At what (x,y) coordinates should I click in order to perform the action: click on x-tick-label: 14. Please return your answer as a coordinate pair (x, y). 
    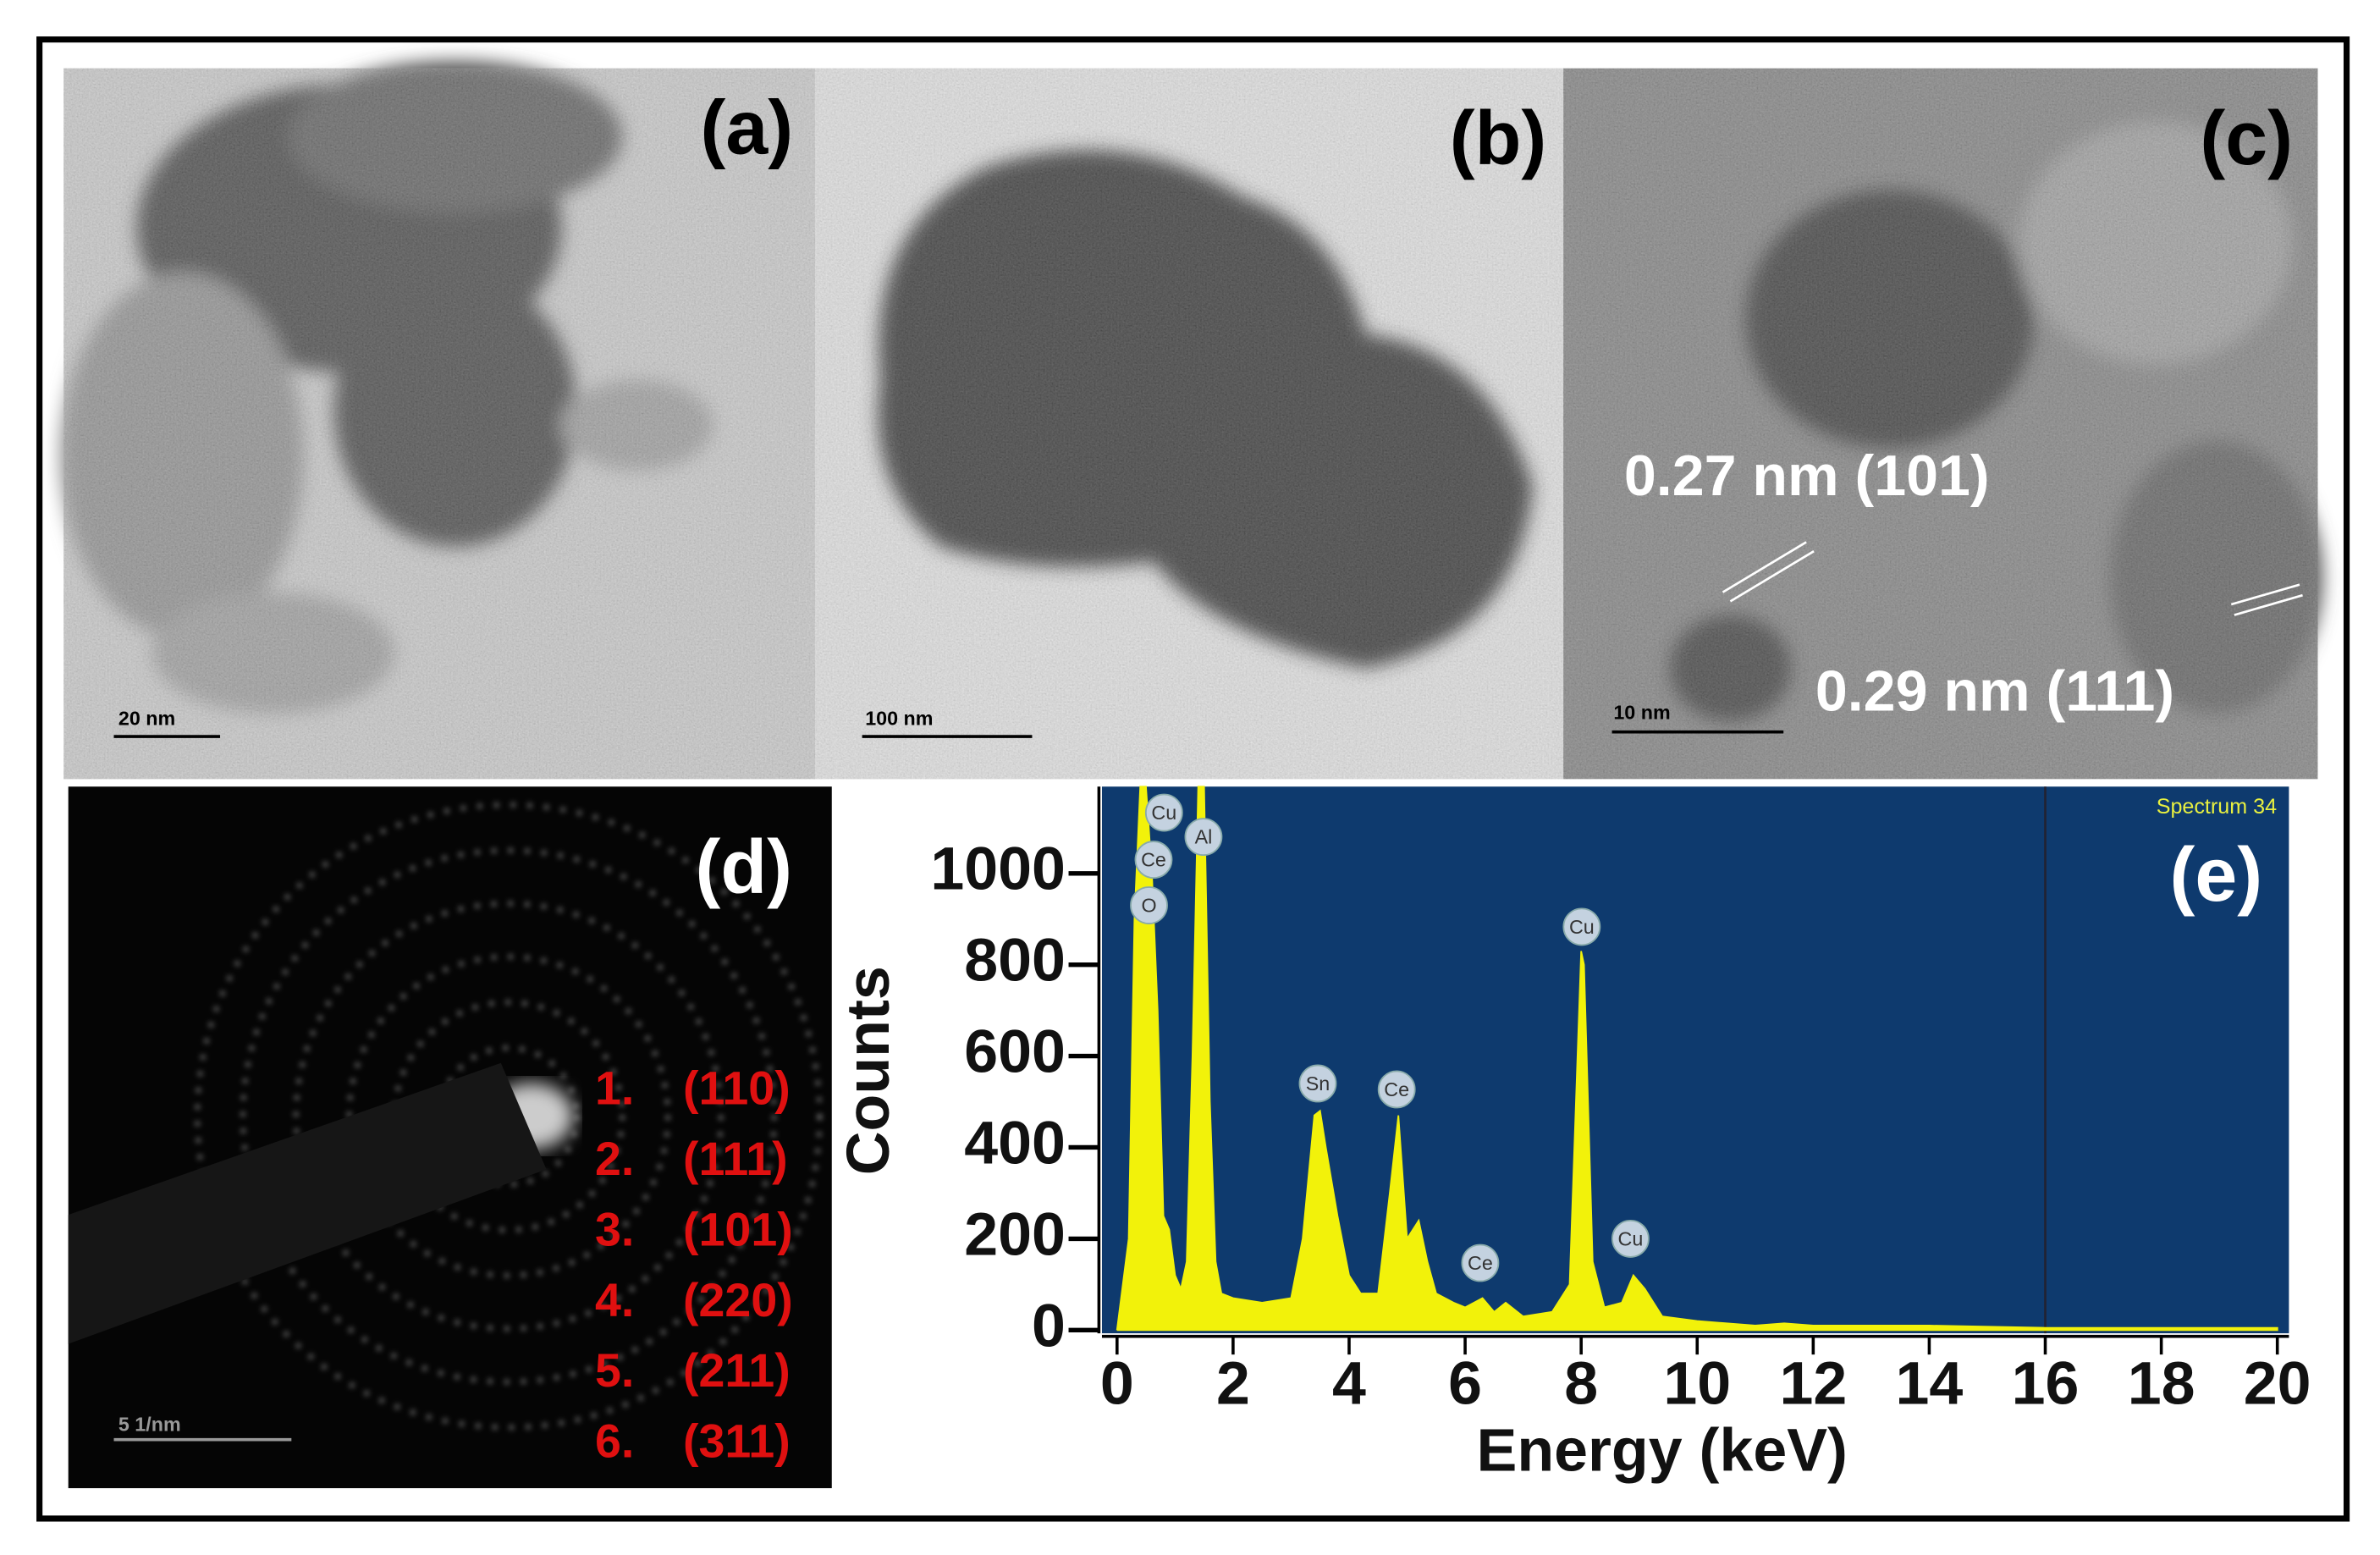
    Looking at the image, I should click on (1930, 1384).